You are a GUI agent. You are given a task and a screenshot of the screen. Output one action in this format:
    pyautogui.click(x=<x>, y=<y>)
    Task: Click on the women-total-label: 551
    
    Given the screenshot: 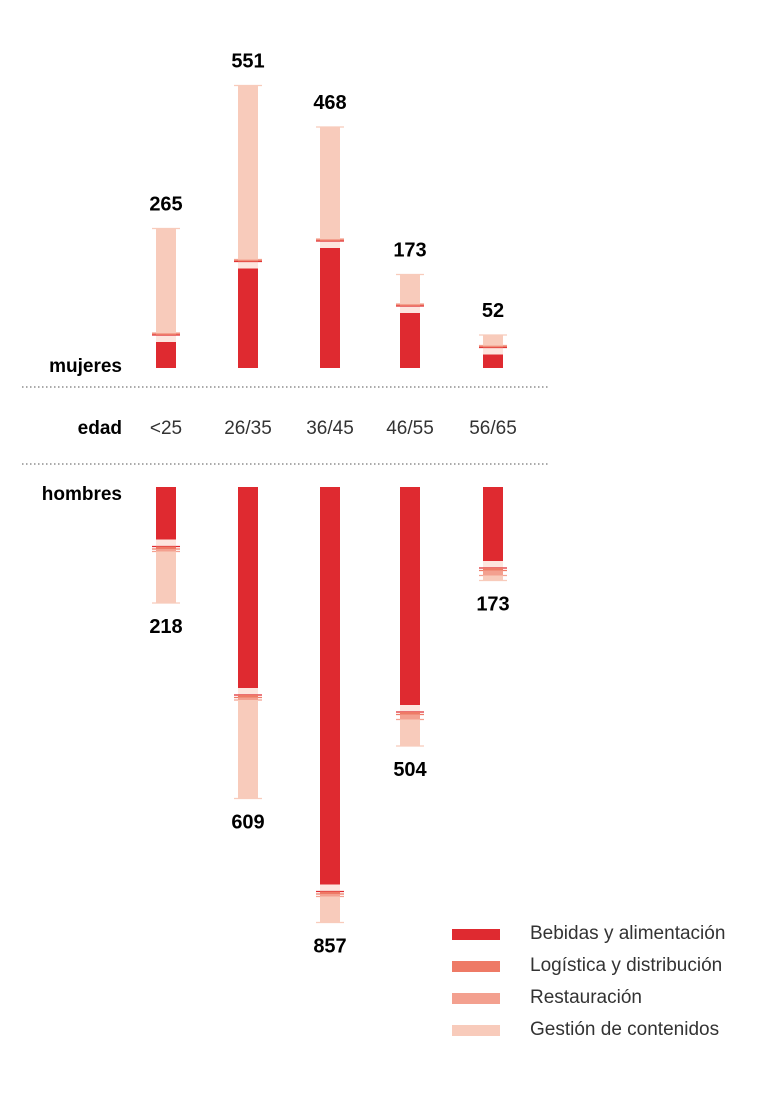 What is the action you would take?
    pyautogui.click(x=247, y=62)
    